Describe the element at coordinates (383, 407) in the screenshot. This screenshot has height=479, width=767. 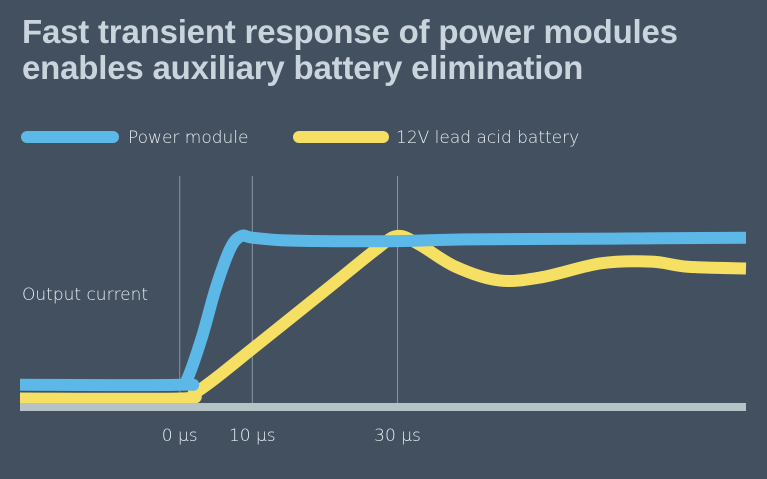
I see `x-axis` at that location.